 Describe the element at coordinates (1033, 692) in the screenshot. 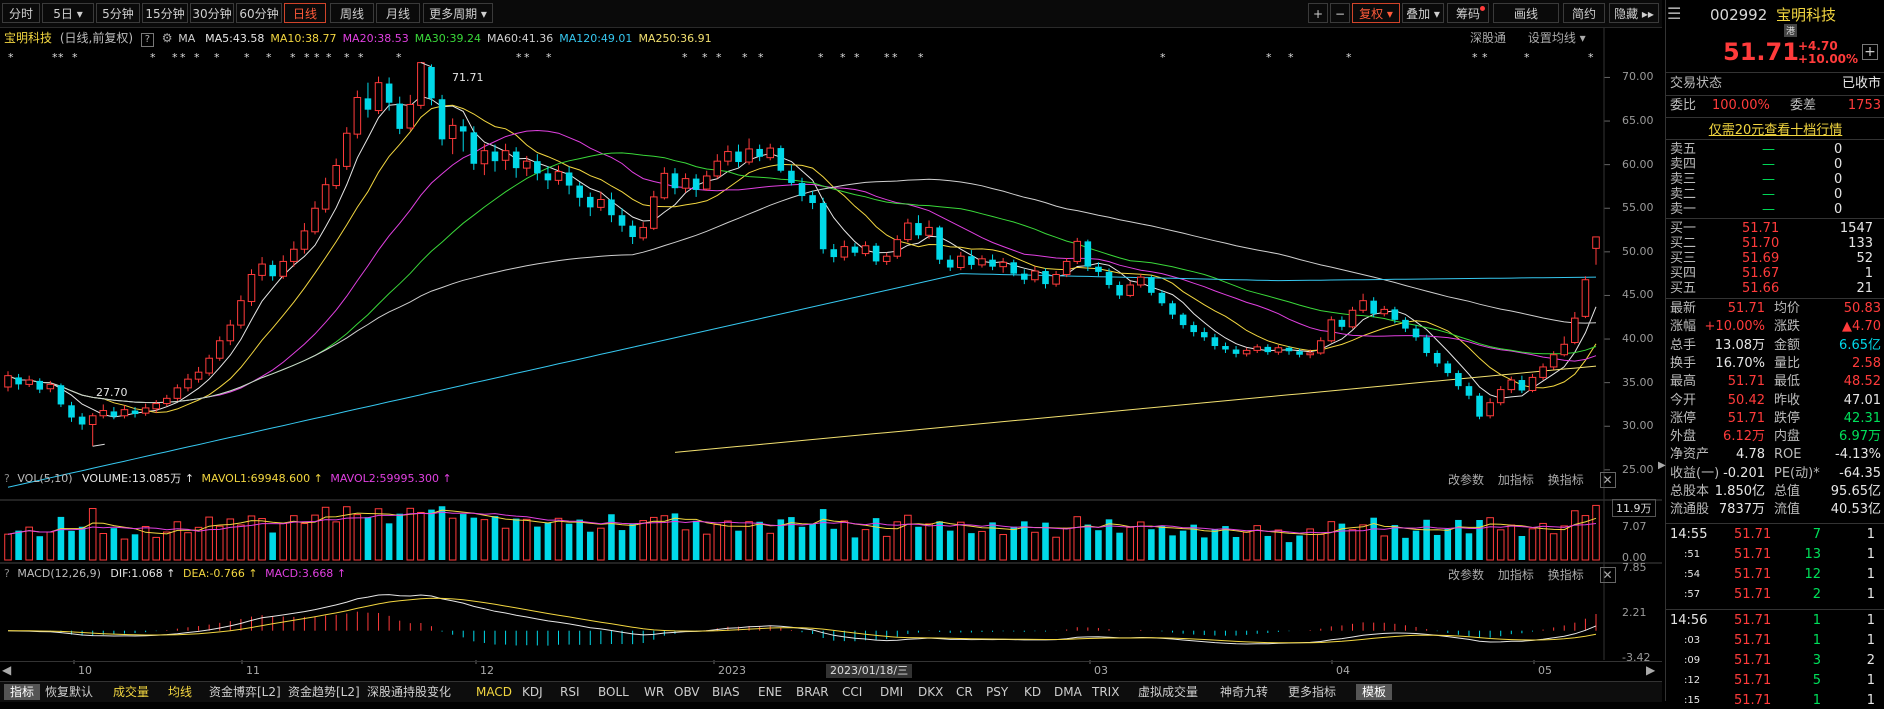

I see `indicator-tab-21: KD` at that location.